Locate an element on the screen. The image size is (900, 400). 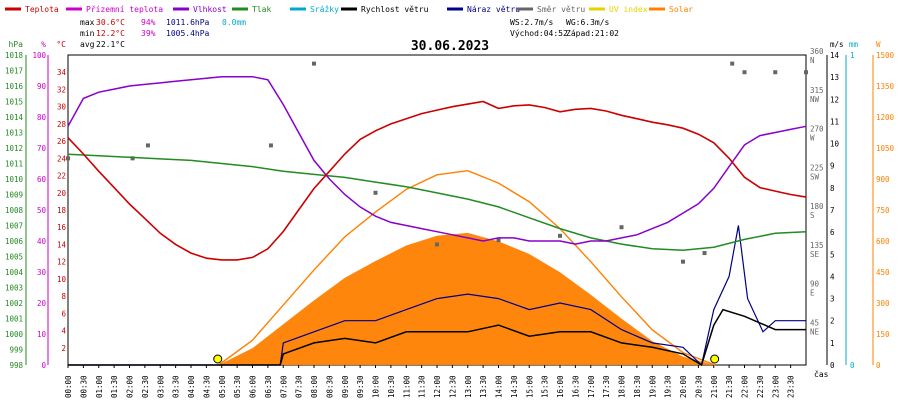
ms-axis-tick: 6 is located at coordinates (832, 232).